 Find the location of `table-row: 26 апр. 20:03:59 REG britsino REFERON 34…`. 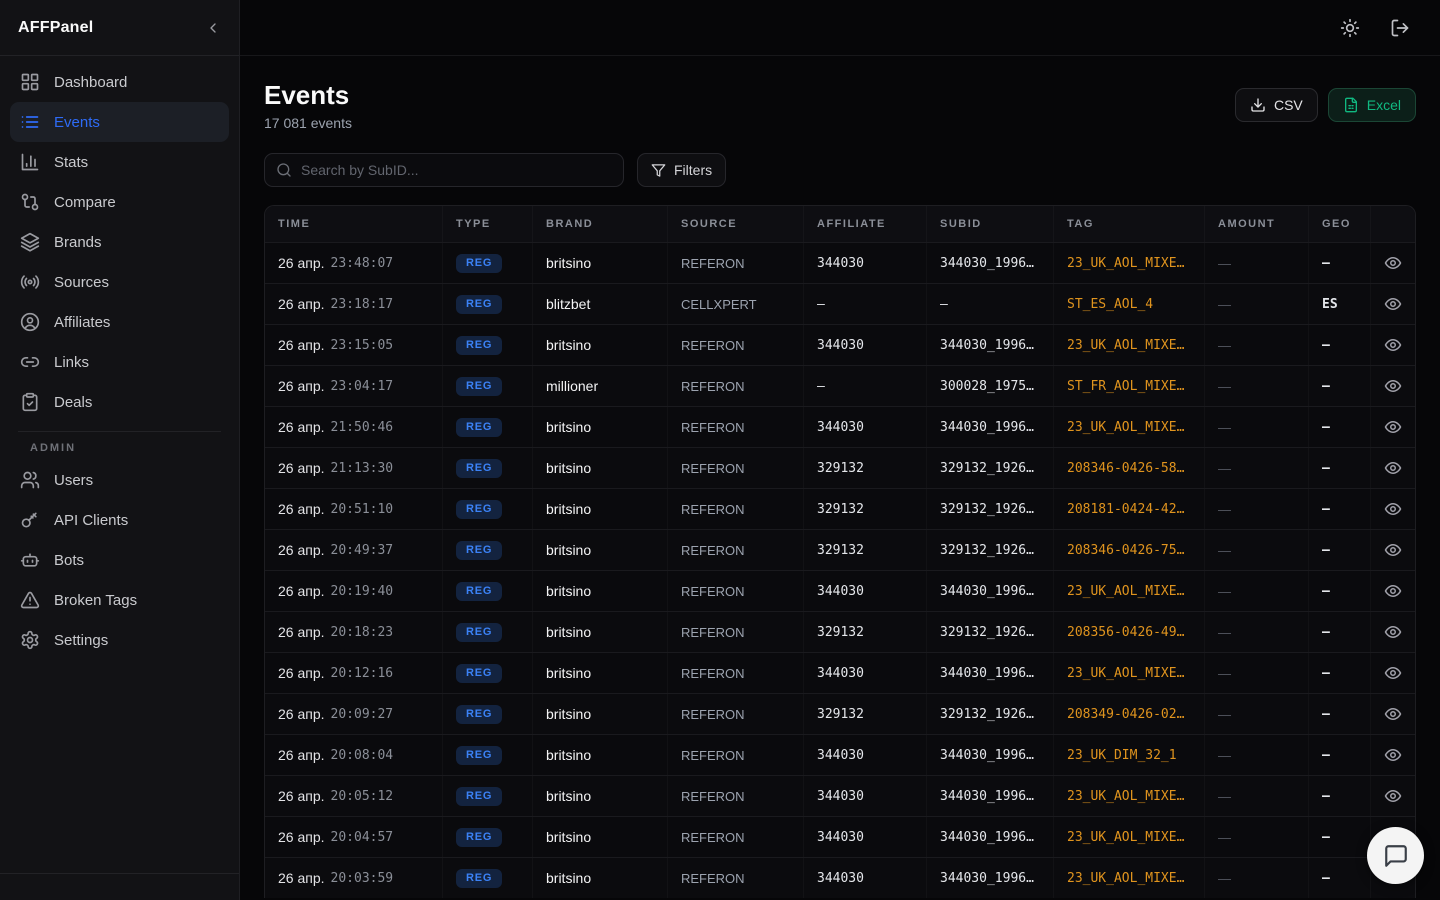

table-row: 26 апр. 20:03:59 REG britsino REFERON 34… is located at coordinates (840, 877).